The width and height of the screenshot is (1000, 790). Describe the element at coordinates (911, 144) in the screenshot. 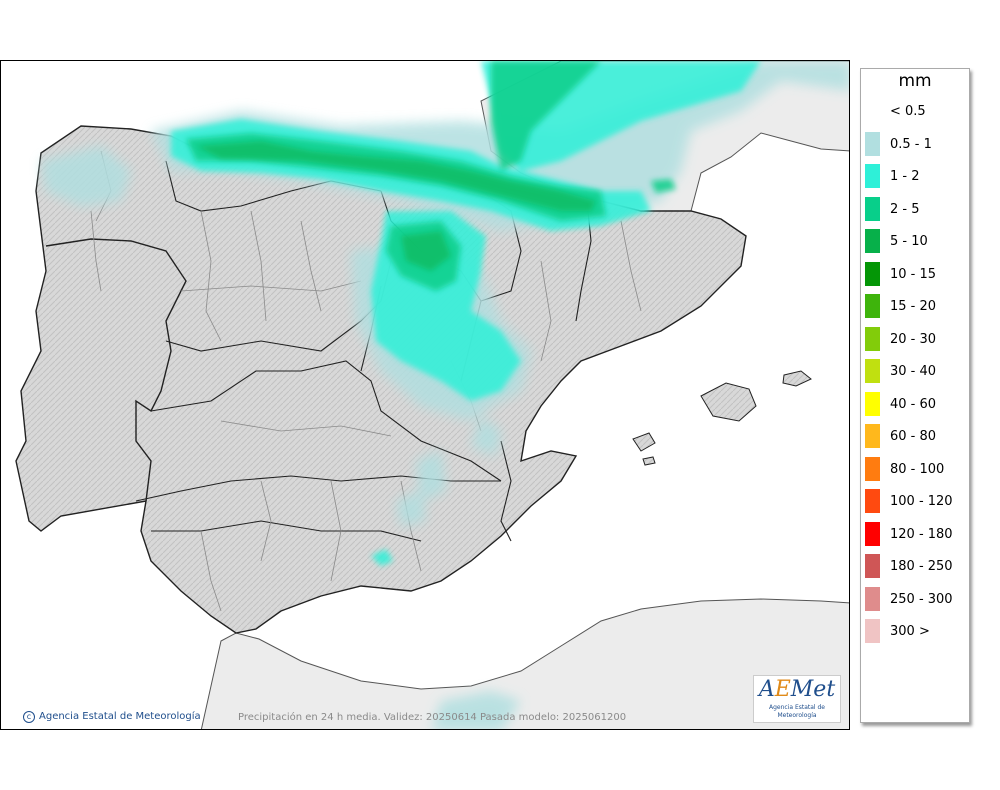

I see `legend-label: 0.5 - 1` at that location.